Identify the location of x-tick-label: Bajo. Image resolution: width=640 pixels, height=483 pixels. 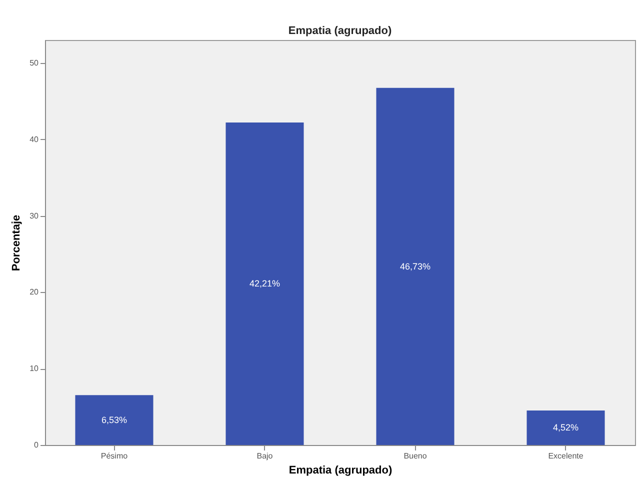
(265, 456).